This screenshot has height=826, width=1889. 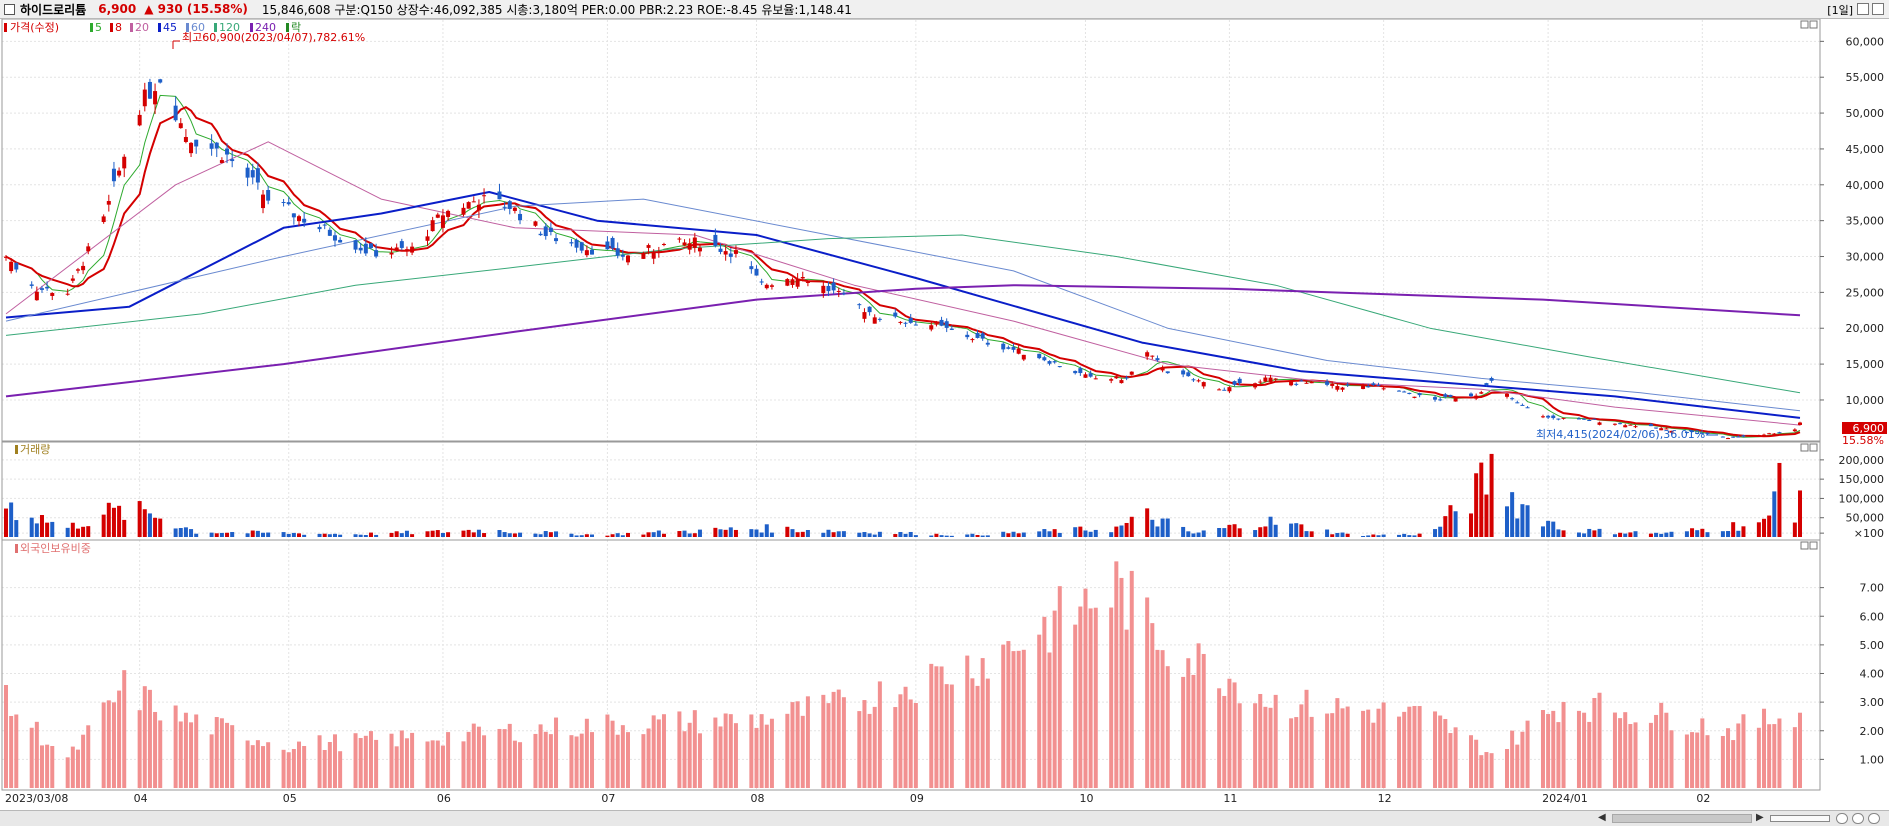 What do you see at coordinates (53, 9) in the screenshot?
I see `stock-name: 하이드로리튬` at bounding box center [53, 9].